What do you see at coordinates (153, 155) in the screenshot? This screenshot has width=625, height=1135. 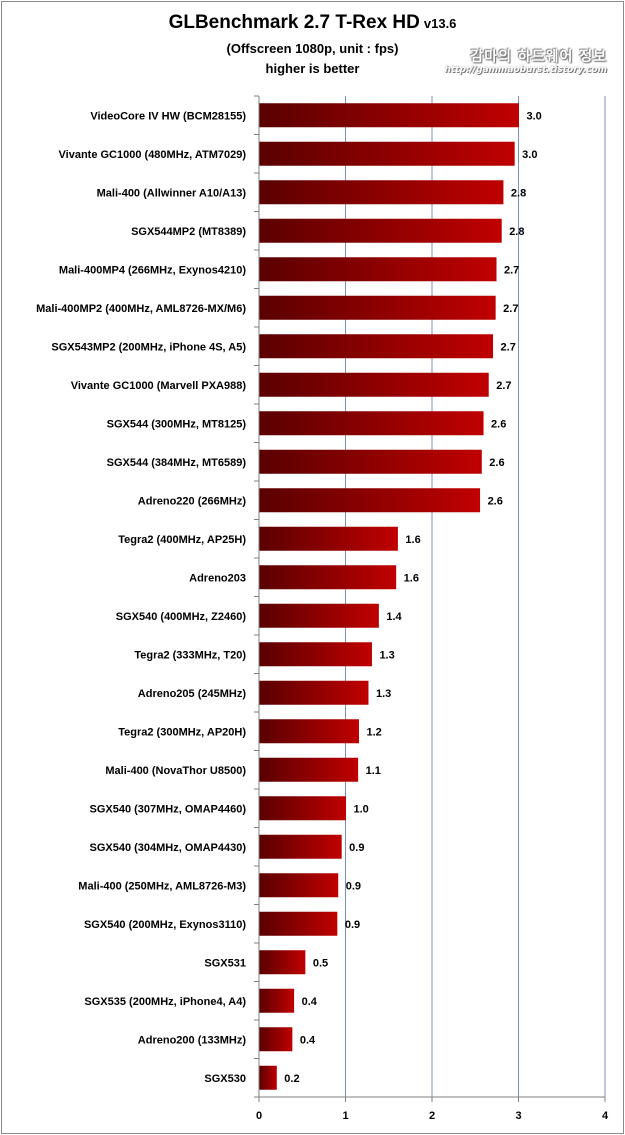 I see `category-label: Vivante GC1000 (480MHz, ATM7029)` at bounding box center [153, 155].